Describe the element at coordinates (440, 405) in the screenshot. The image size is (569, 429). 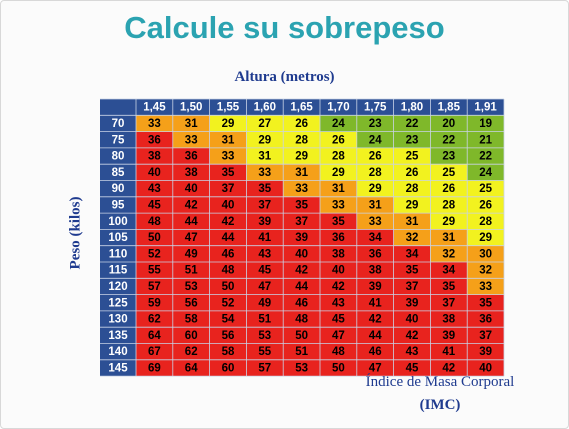
I see `caption-imc-abbr: (IMC)` at that location.